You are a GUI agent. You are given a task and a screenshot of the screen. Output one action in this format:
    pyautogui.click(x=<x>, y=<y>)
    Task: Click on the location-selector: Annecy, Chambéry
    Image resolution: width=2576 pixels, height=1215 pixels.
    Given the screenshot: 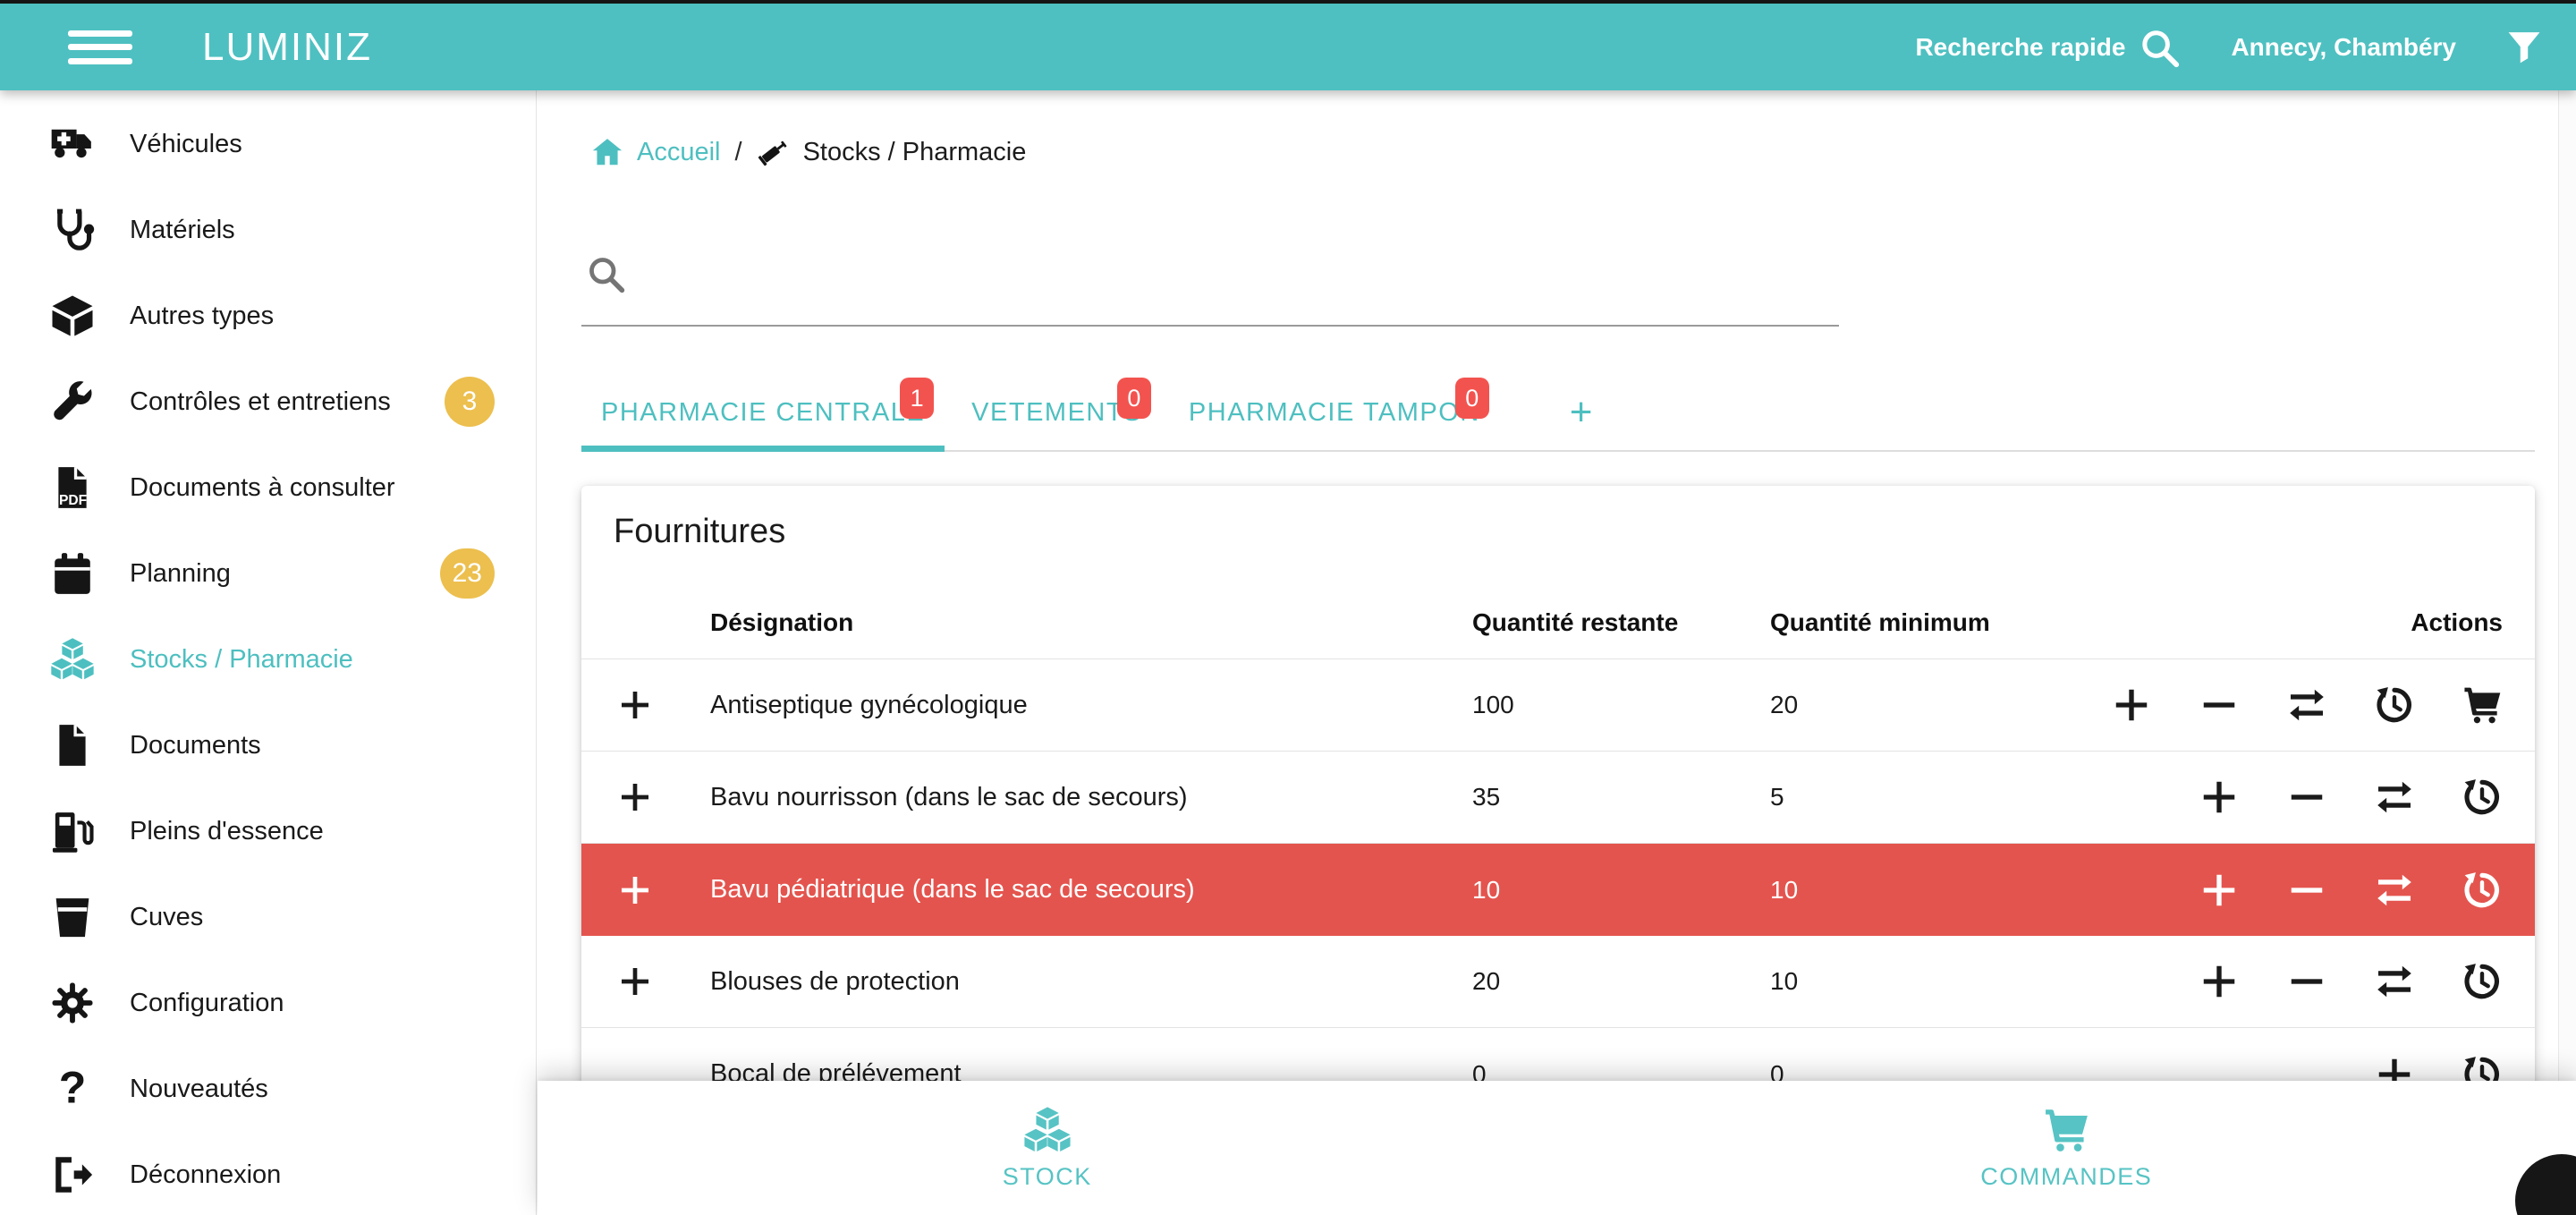 What is the action you would take?
    pyautogui.click(x=2343, y=47)
    